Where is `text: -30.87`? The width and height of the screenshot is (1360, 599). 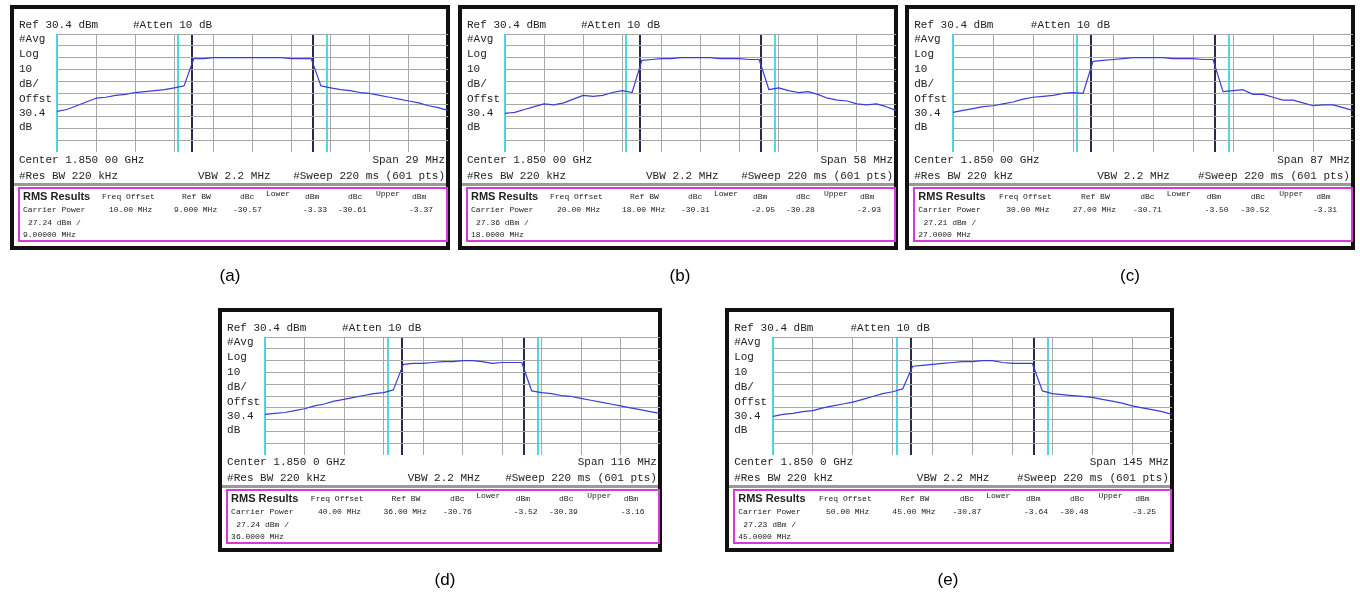
text: -30.87 is located at coordinates (967, 512).